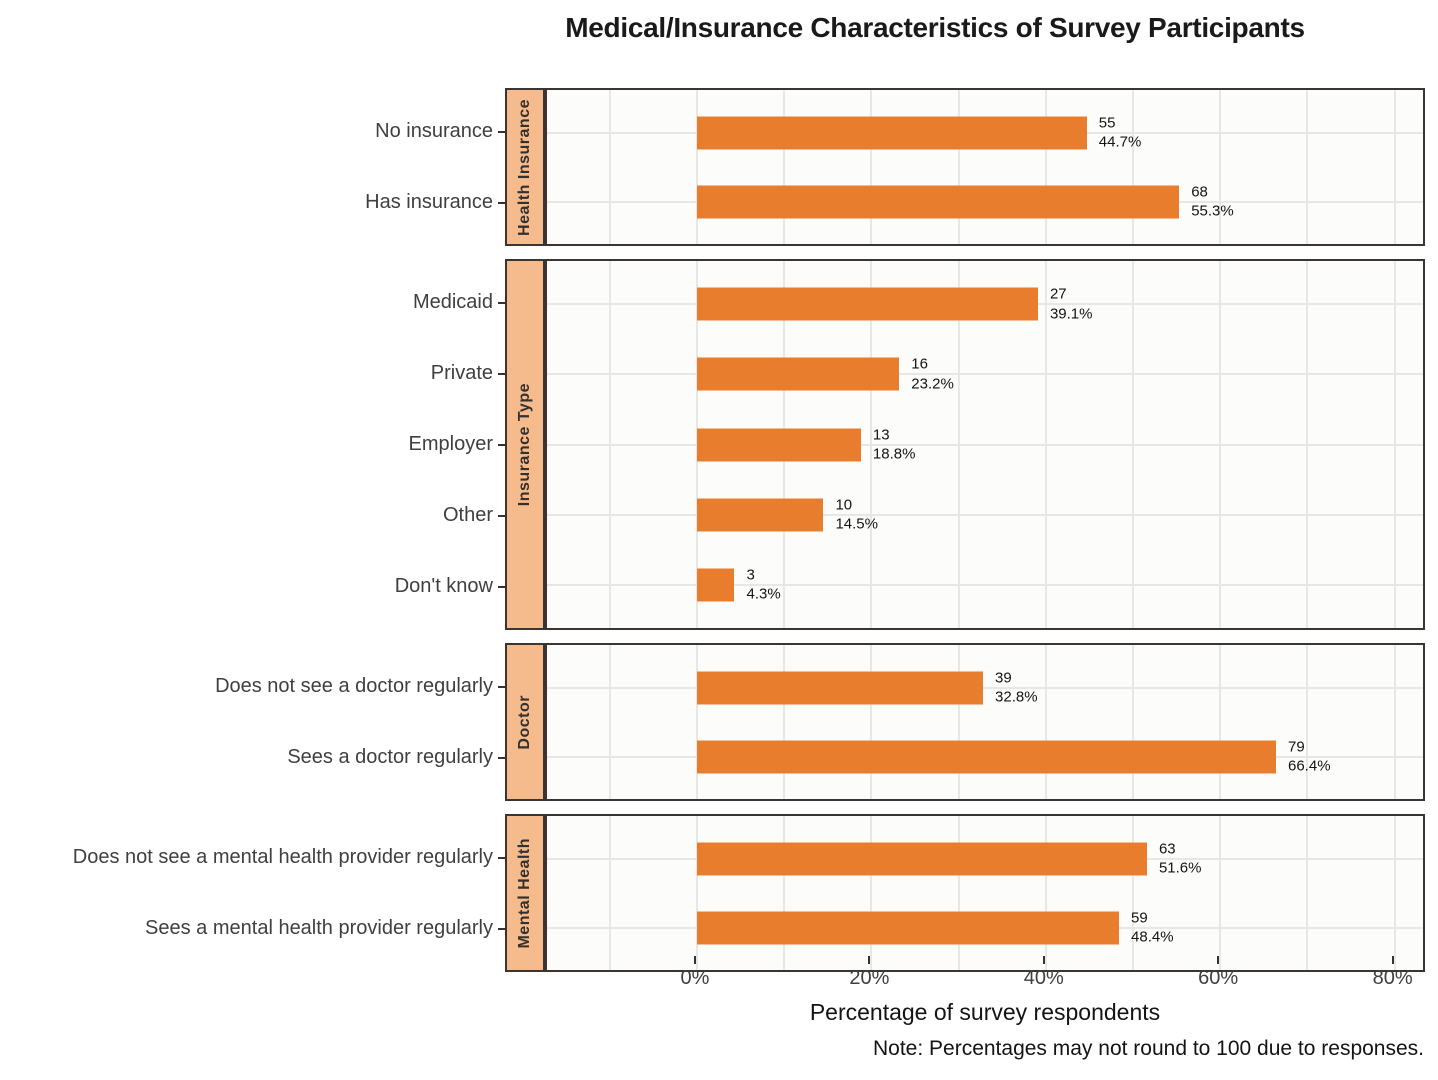  What do you see at coordinates (985, 1012) in the screenshot?
I see `x-axis-title: Percentage of survey respondents` at bounding box center [985, 1012].